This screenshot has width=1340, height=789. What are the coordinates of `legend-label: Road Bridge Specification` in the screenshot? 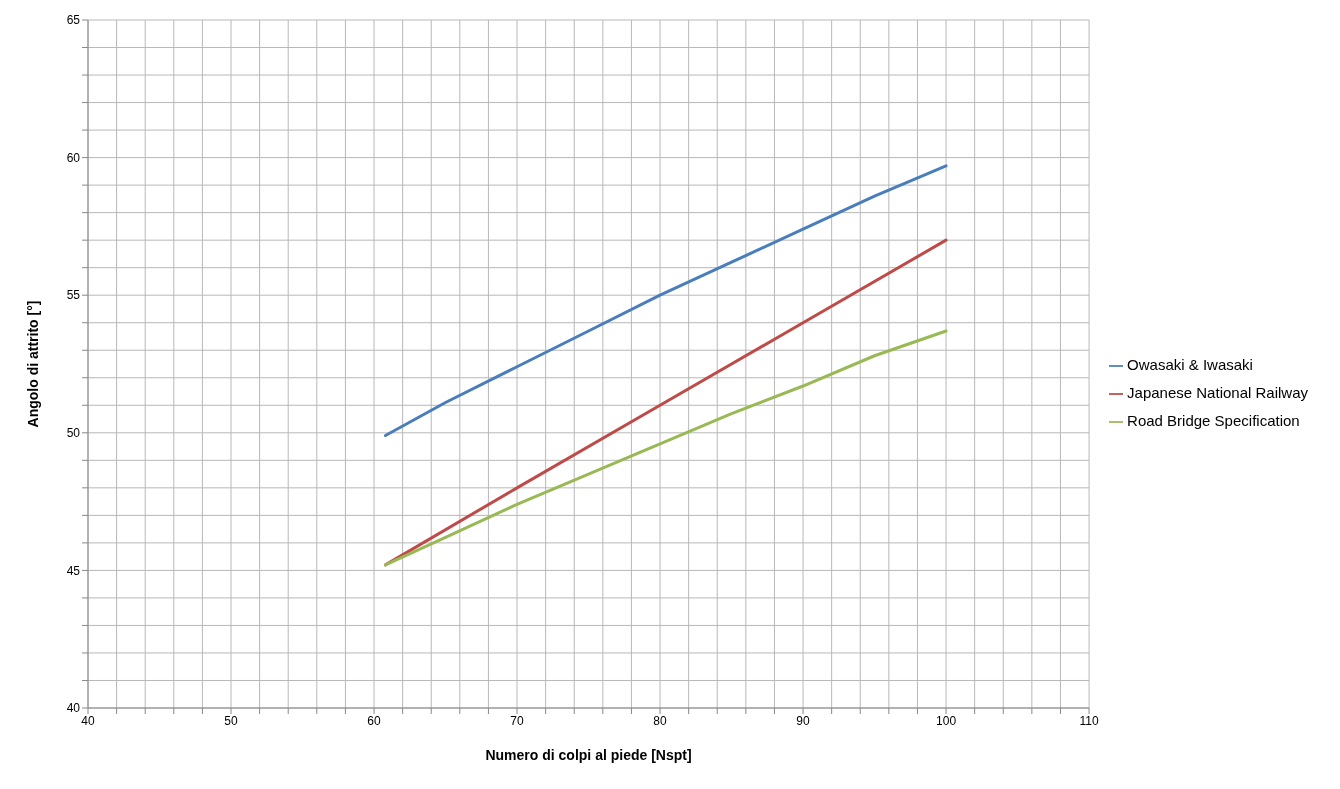 It's located at (1213, 420).